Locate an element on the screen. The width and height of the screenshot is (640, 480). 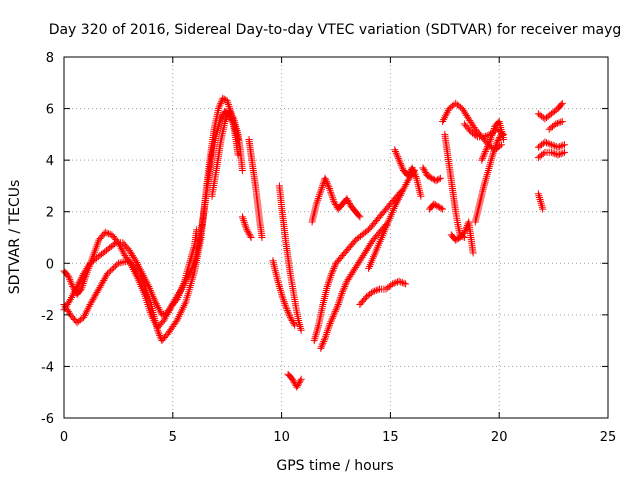
y-tick-label: -4 is located at coordinates (47, 367).